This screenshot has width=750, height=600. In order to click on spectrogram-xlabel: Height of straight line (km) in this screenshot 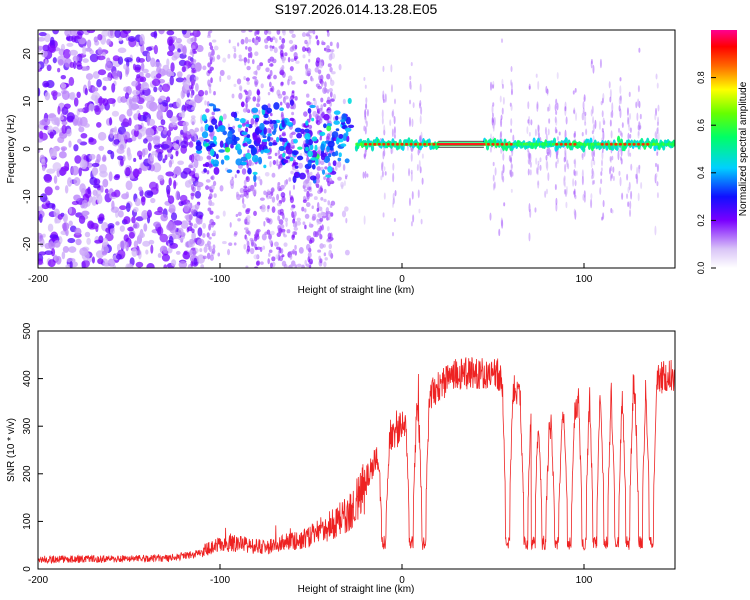, I will do `click(356, 290)`.